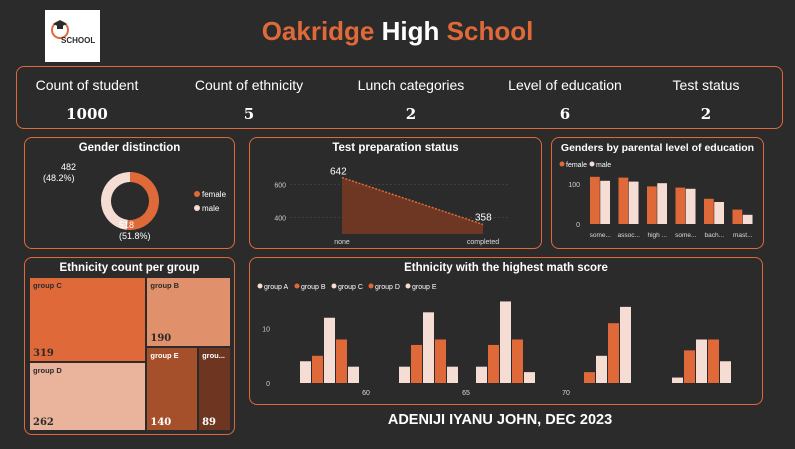  Describe the element at coordinates (410, 31) in the screenshot. I see `title-word-2: High` at that location.